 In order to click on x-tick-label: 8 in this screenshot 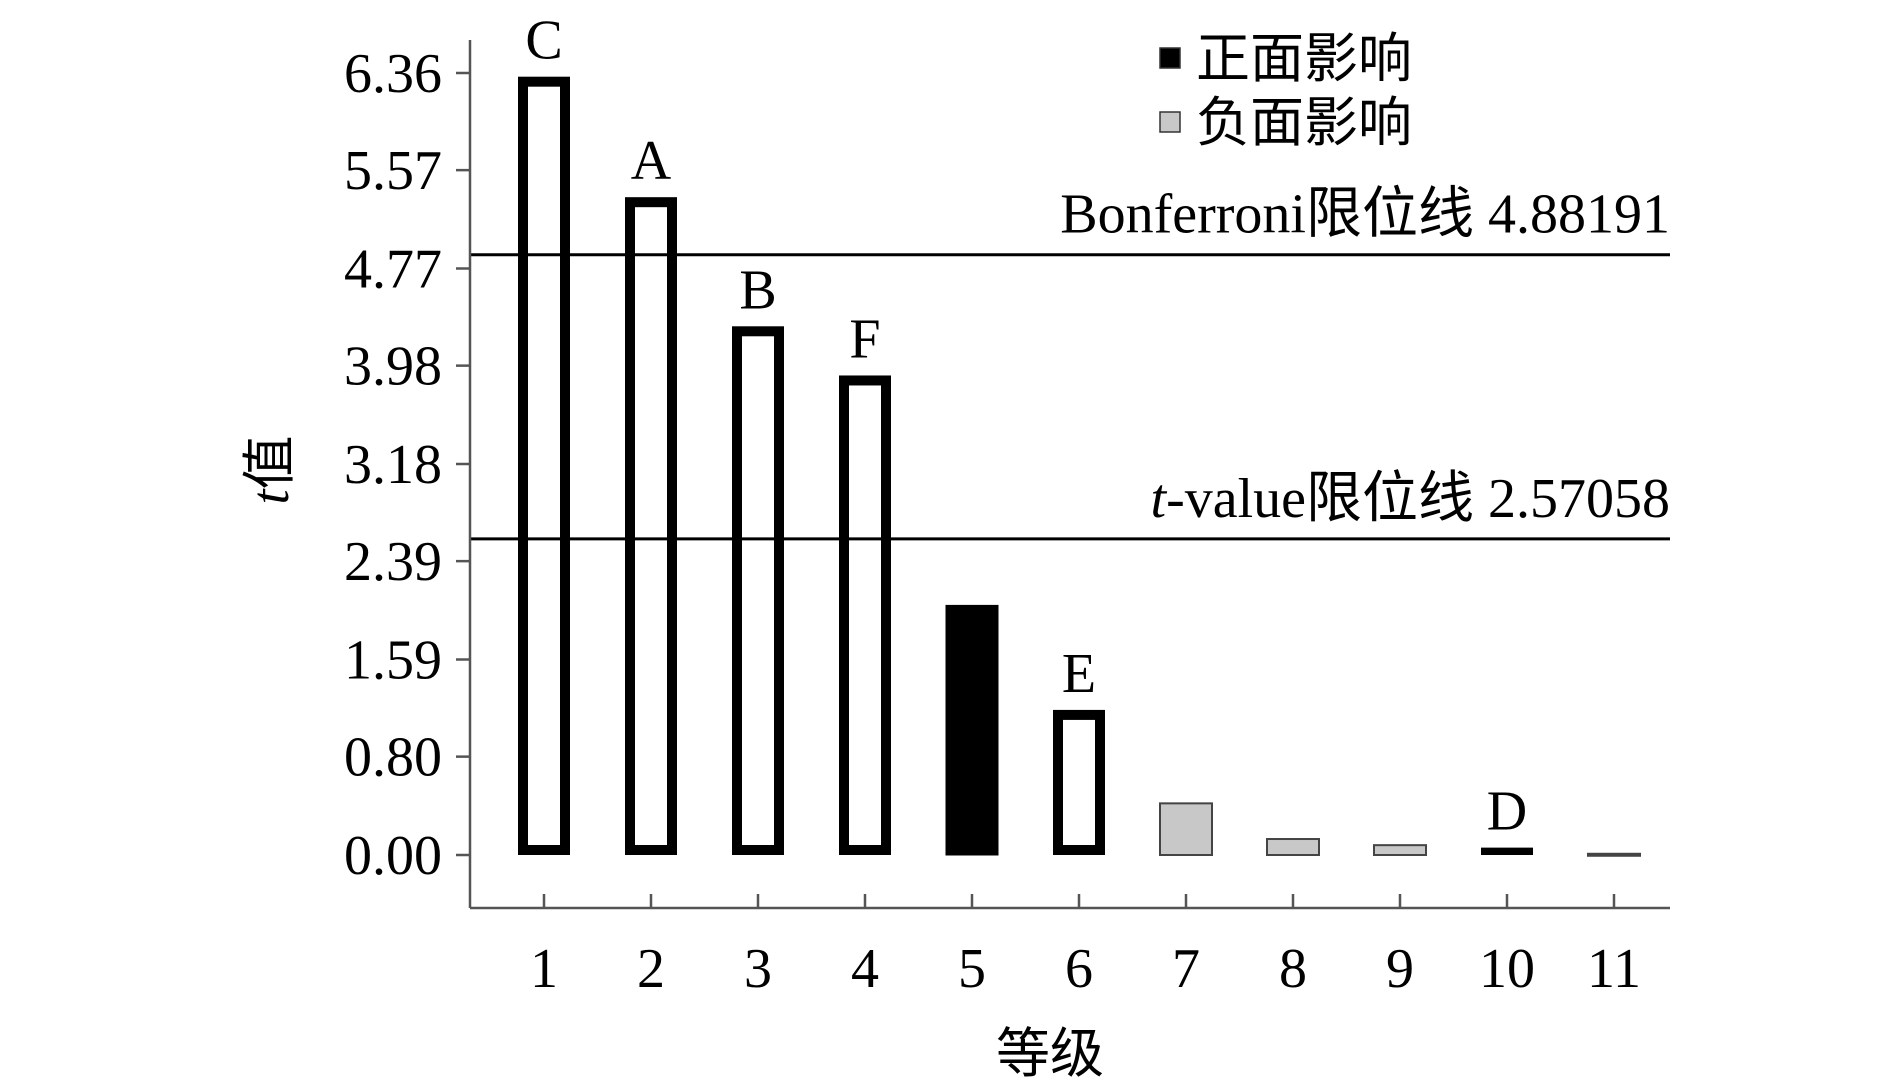, I will do `click(1293, 969)`.